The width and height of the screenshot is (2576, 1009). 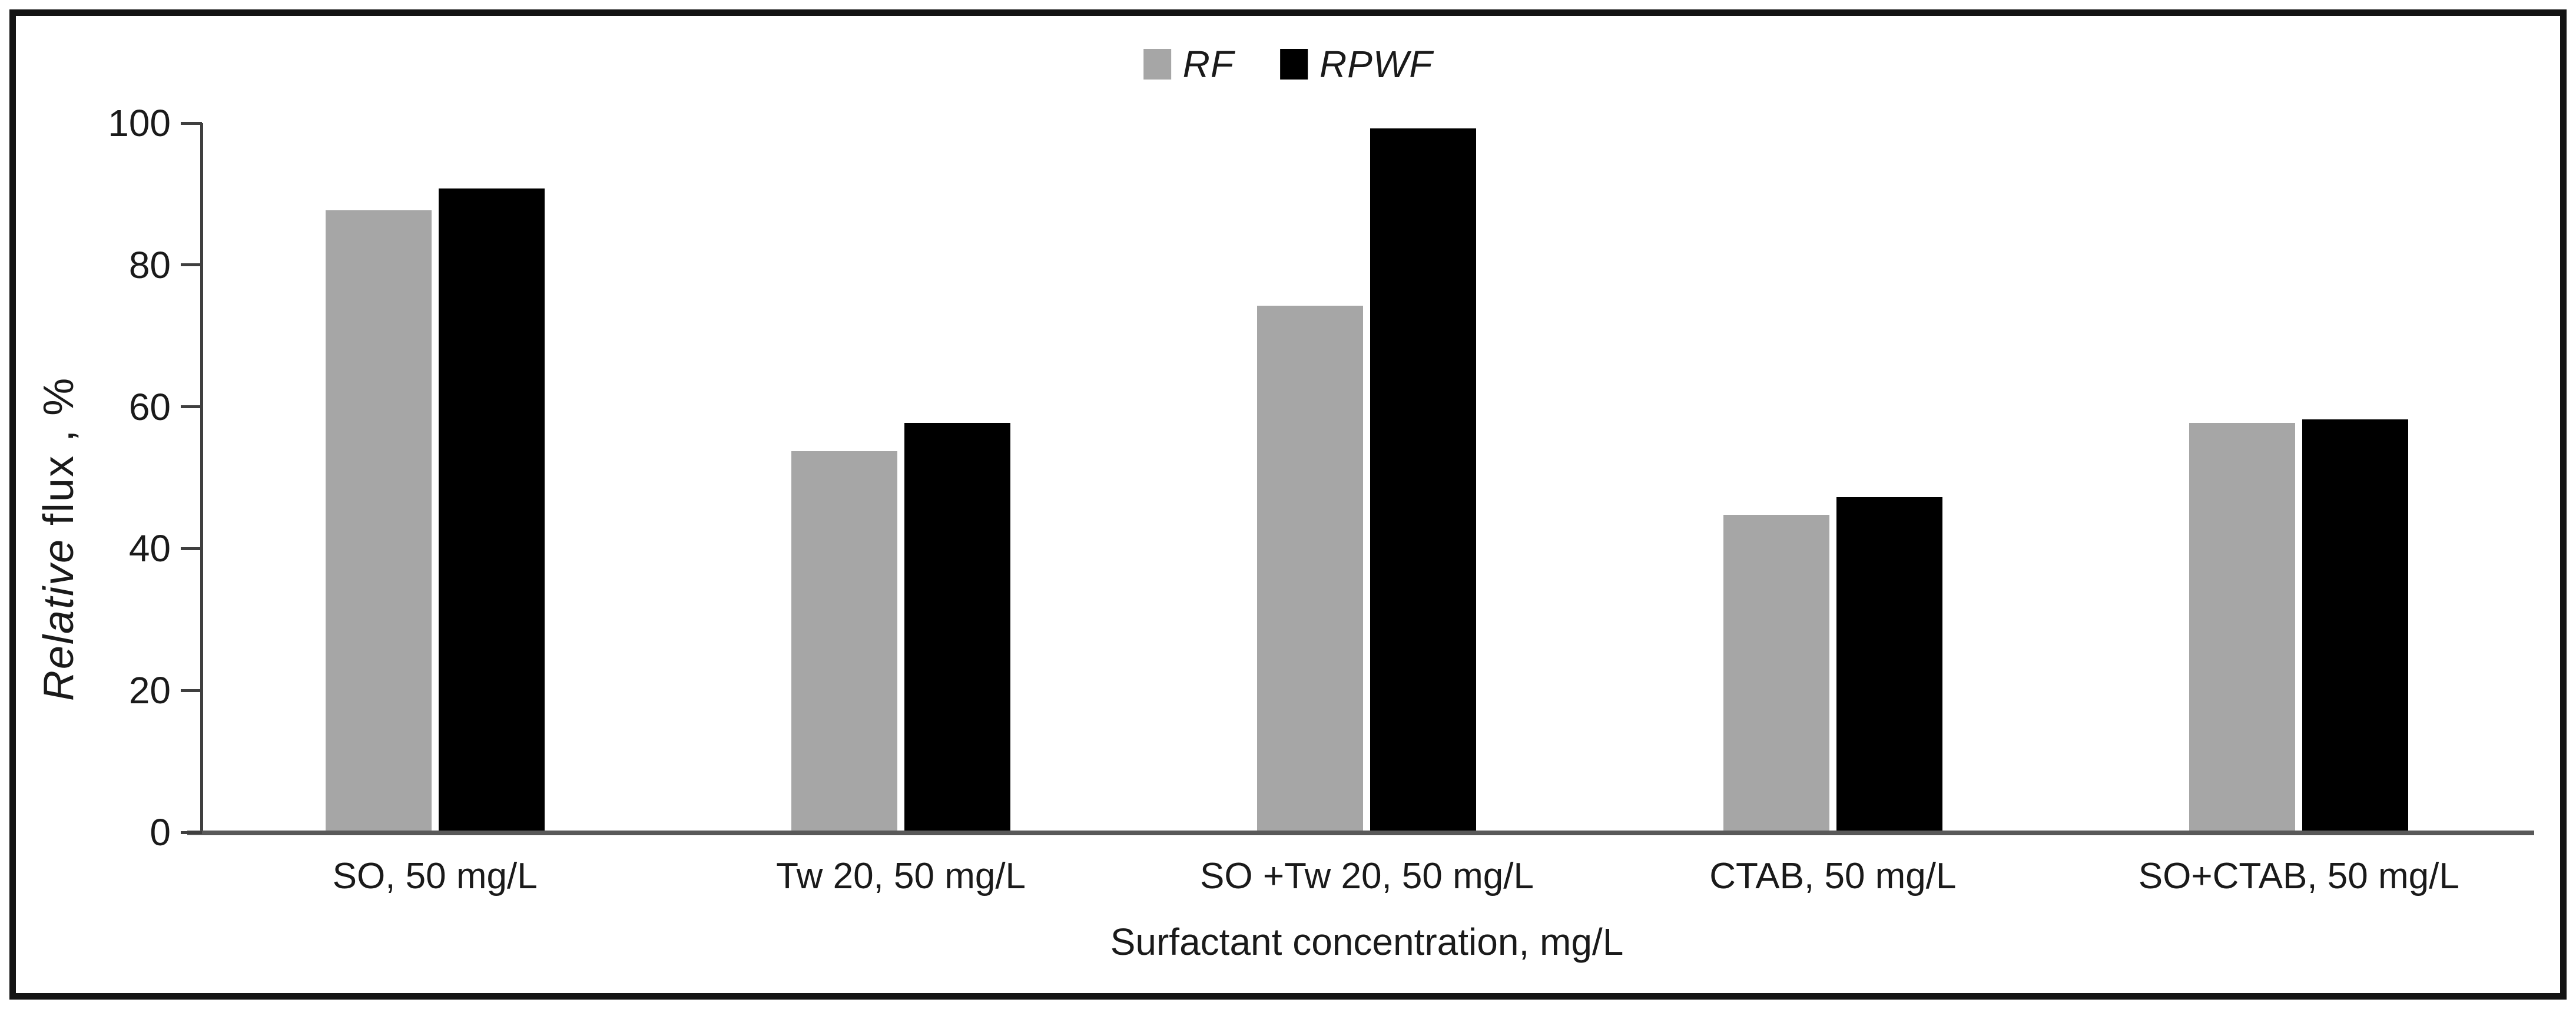 I want to click on y-axis-title: Relative flux , %, so click(x=59, y=539).